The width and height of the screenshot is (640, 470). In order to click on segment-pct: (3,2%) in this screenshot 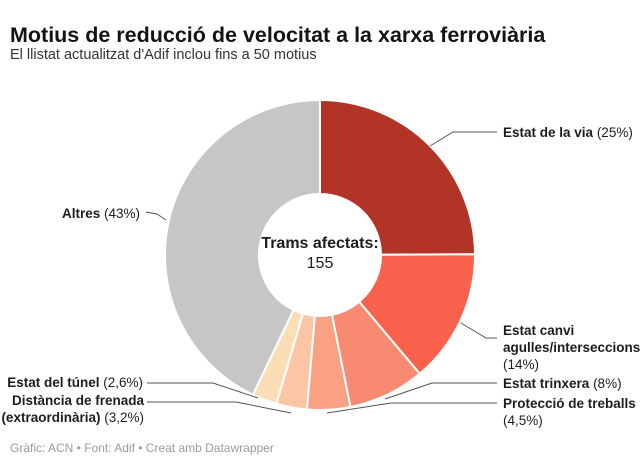, I will do `click(124, 417)`.